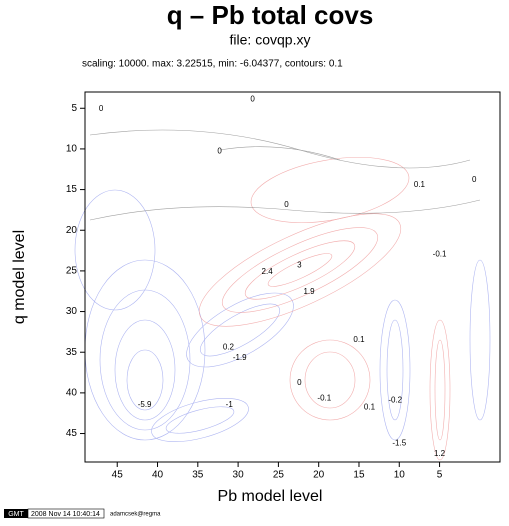 The height and width of the screenshot is (526, 509). I want to click on contour-label: 0.2, so click(229, 346).